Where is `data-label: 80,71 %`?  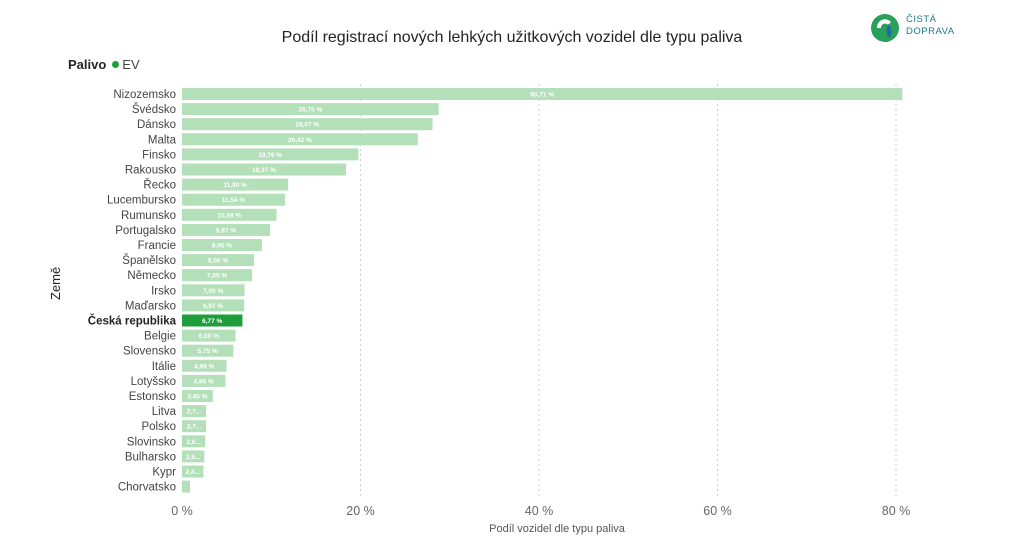 data-label: 80,71 % is located at coordinates (542, 95).